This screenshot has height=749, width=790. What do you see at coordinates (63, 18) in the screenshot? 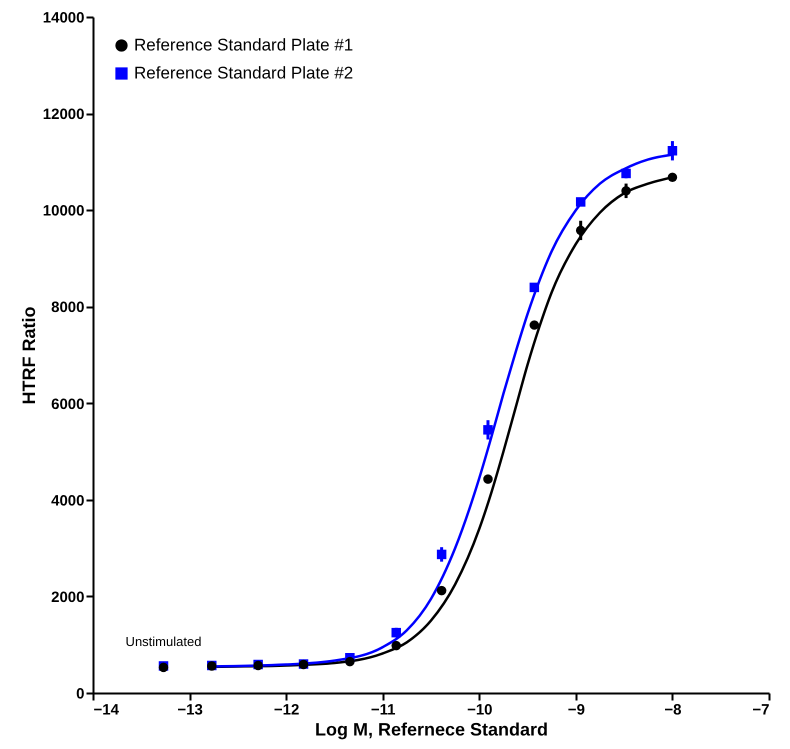
I see `y-tick-label: 14000` at bounding box center [63, 18].